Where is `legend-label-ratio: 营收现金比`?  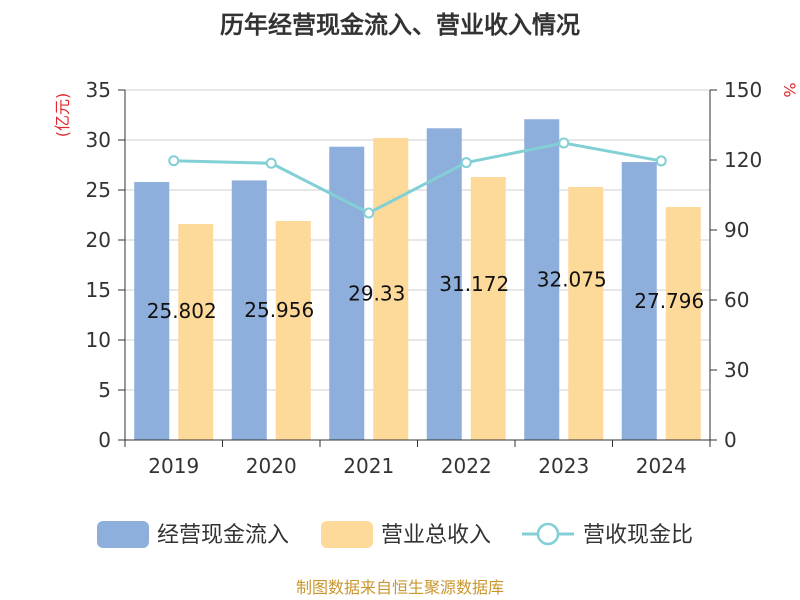 legend-label-ratio: 营收现金比 is located at coordinates (638, 535).